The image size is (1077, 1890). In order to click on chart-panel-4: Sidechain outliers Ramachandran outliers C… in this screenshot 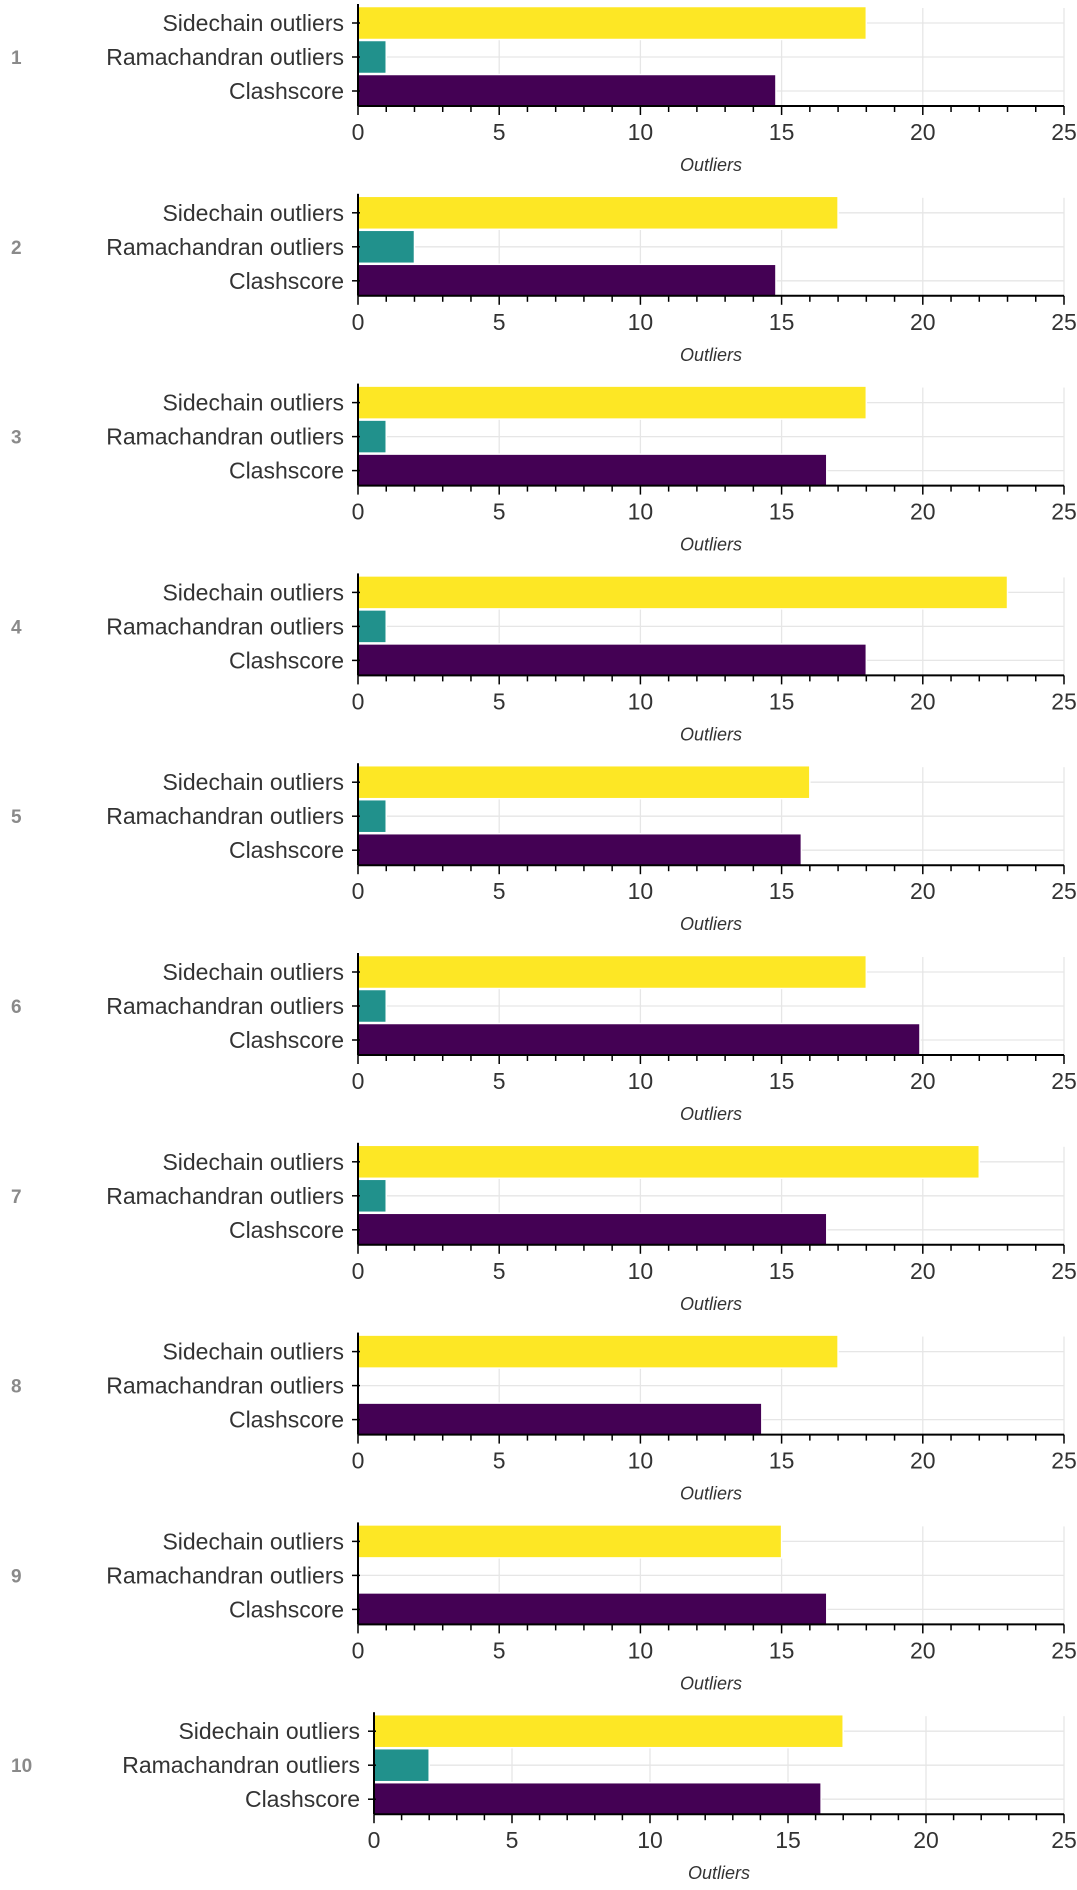, I will do `click(544, 658)`.